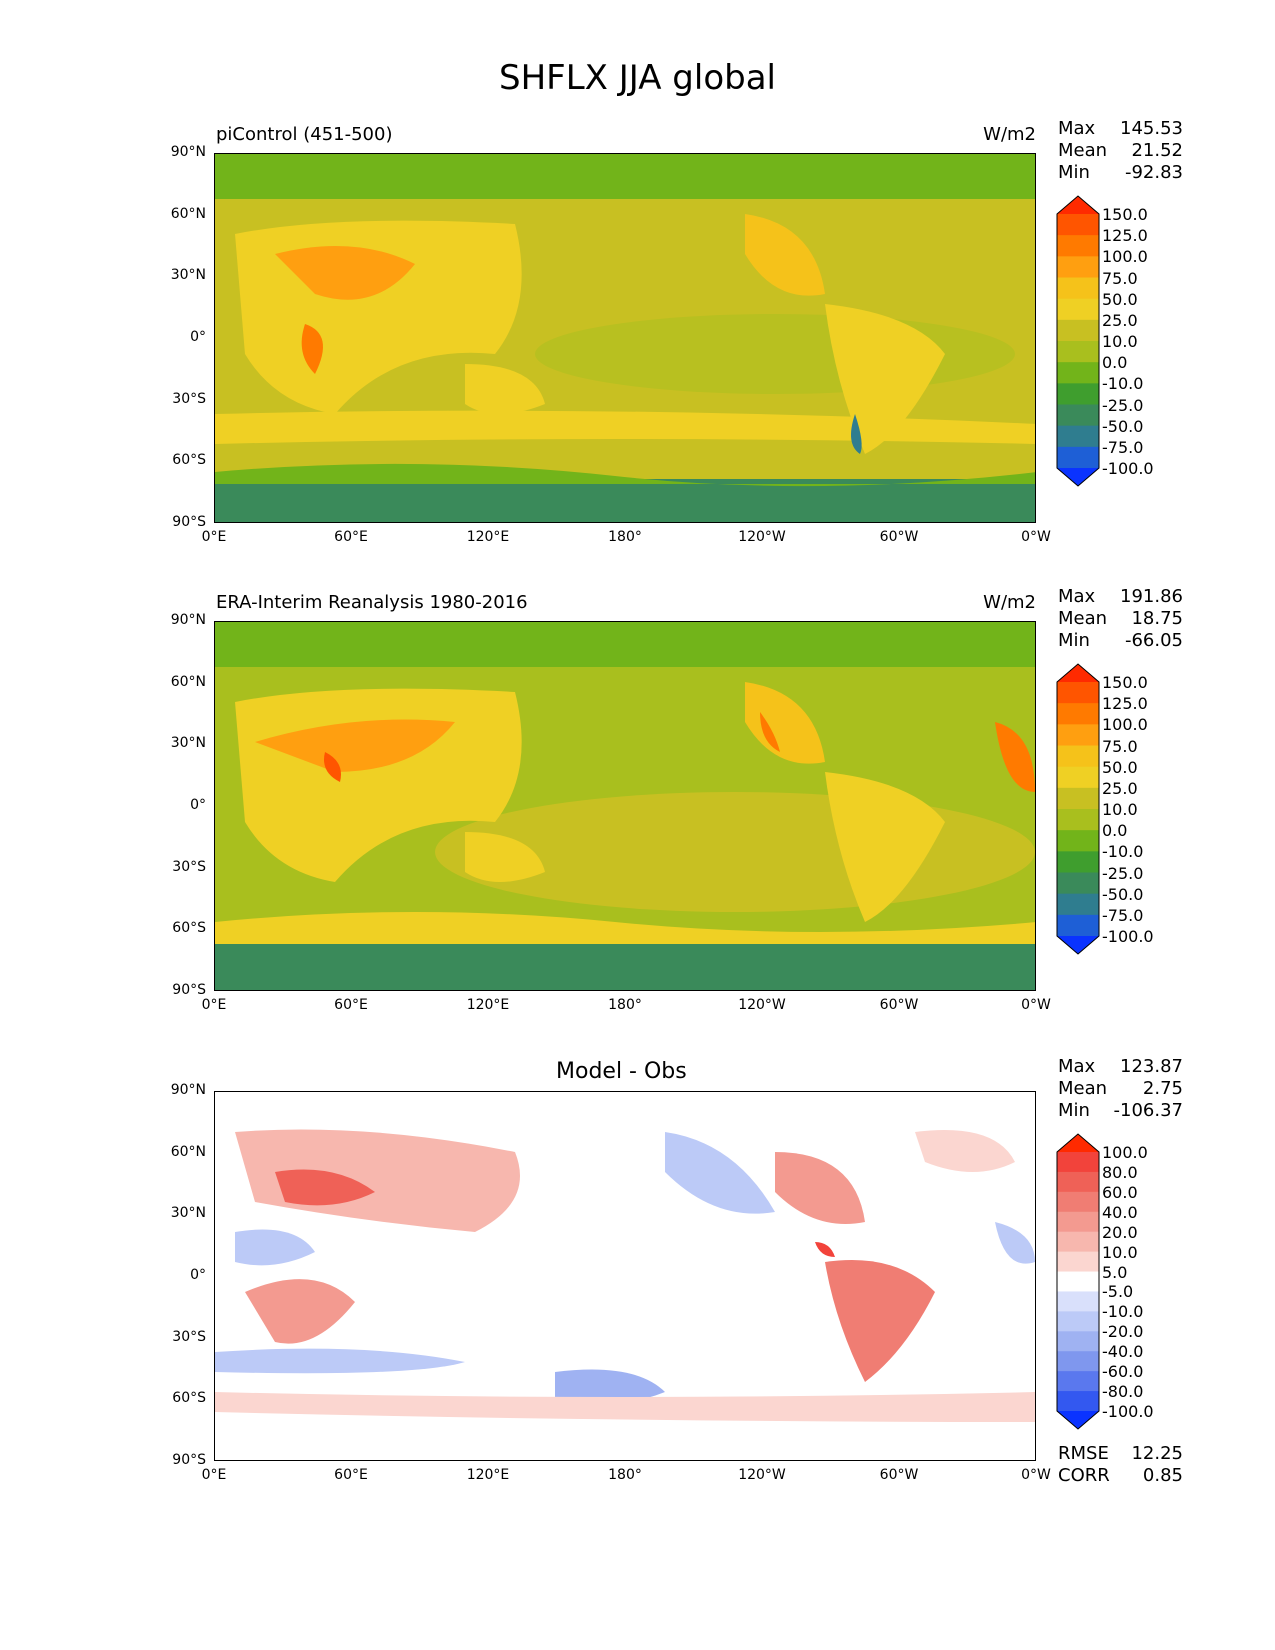 The width and height of the screenshot is (1275, 1650). Describe the element at coordinates (189, 990) in the screenshot. I see `lat-tick-label: 90°S` at that location.